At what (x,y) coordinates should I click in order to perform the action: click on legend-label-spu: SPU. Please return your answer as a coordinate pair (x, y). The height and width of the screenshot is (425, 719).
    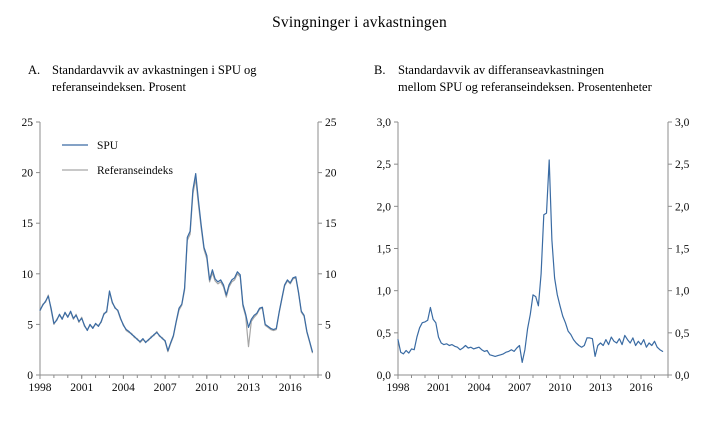
    Looking at the image, I should click on (108, 146).